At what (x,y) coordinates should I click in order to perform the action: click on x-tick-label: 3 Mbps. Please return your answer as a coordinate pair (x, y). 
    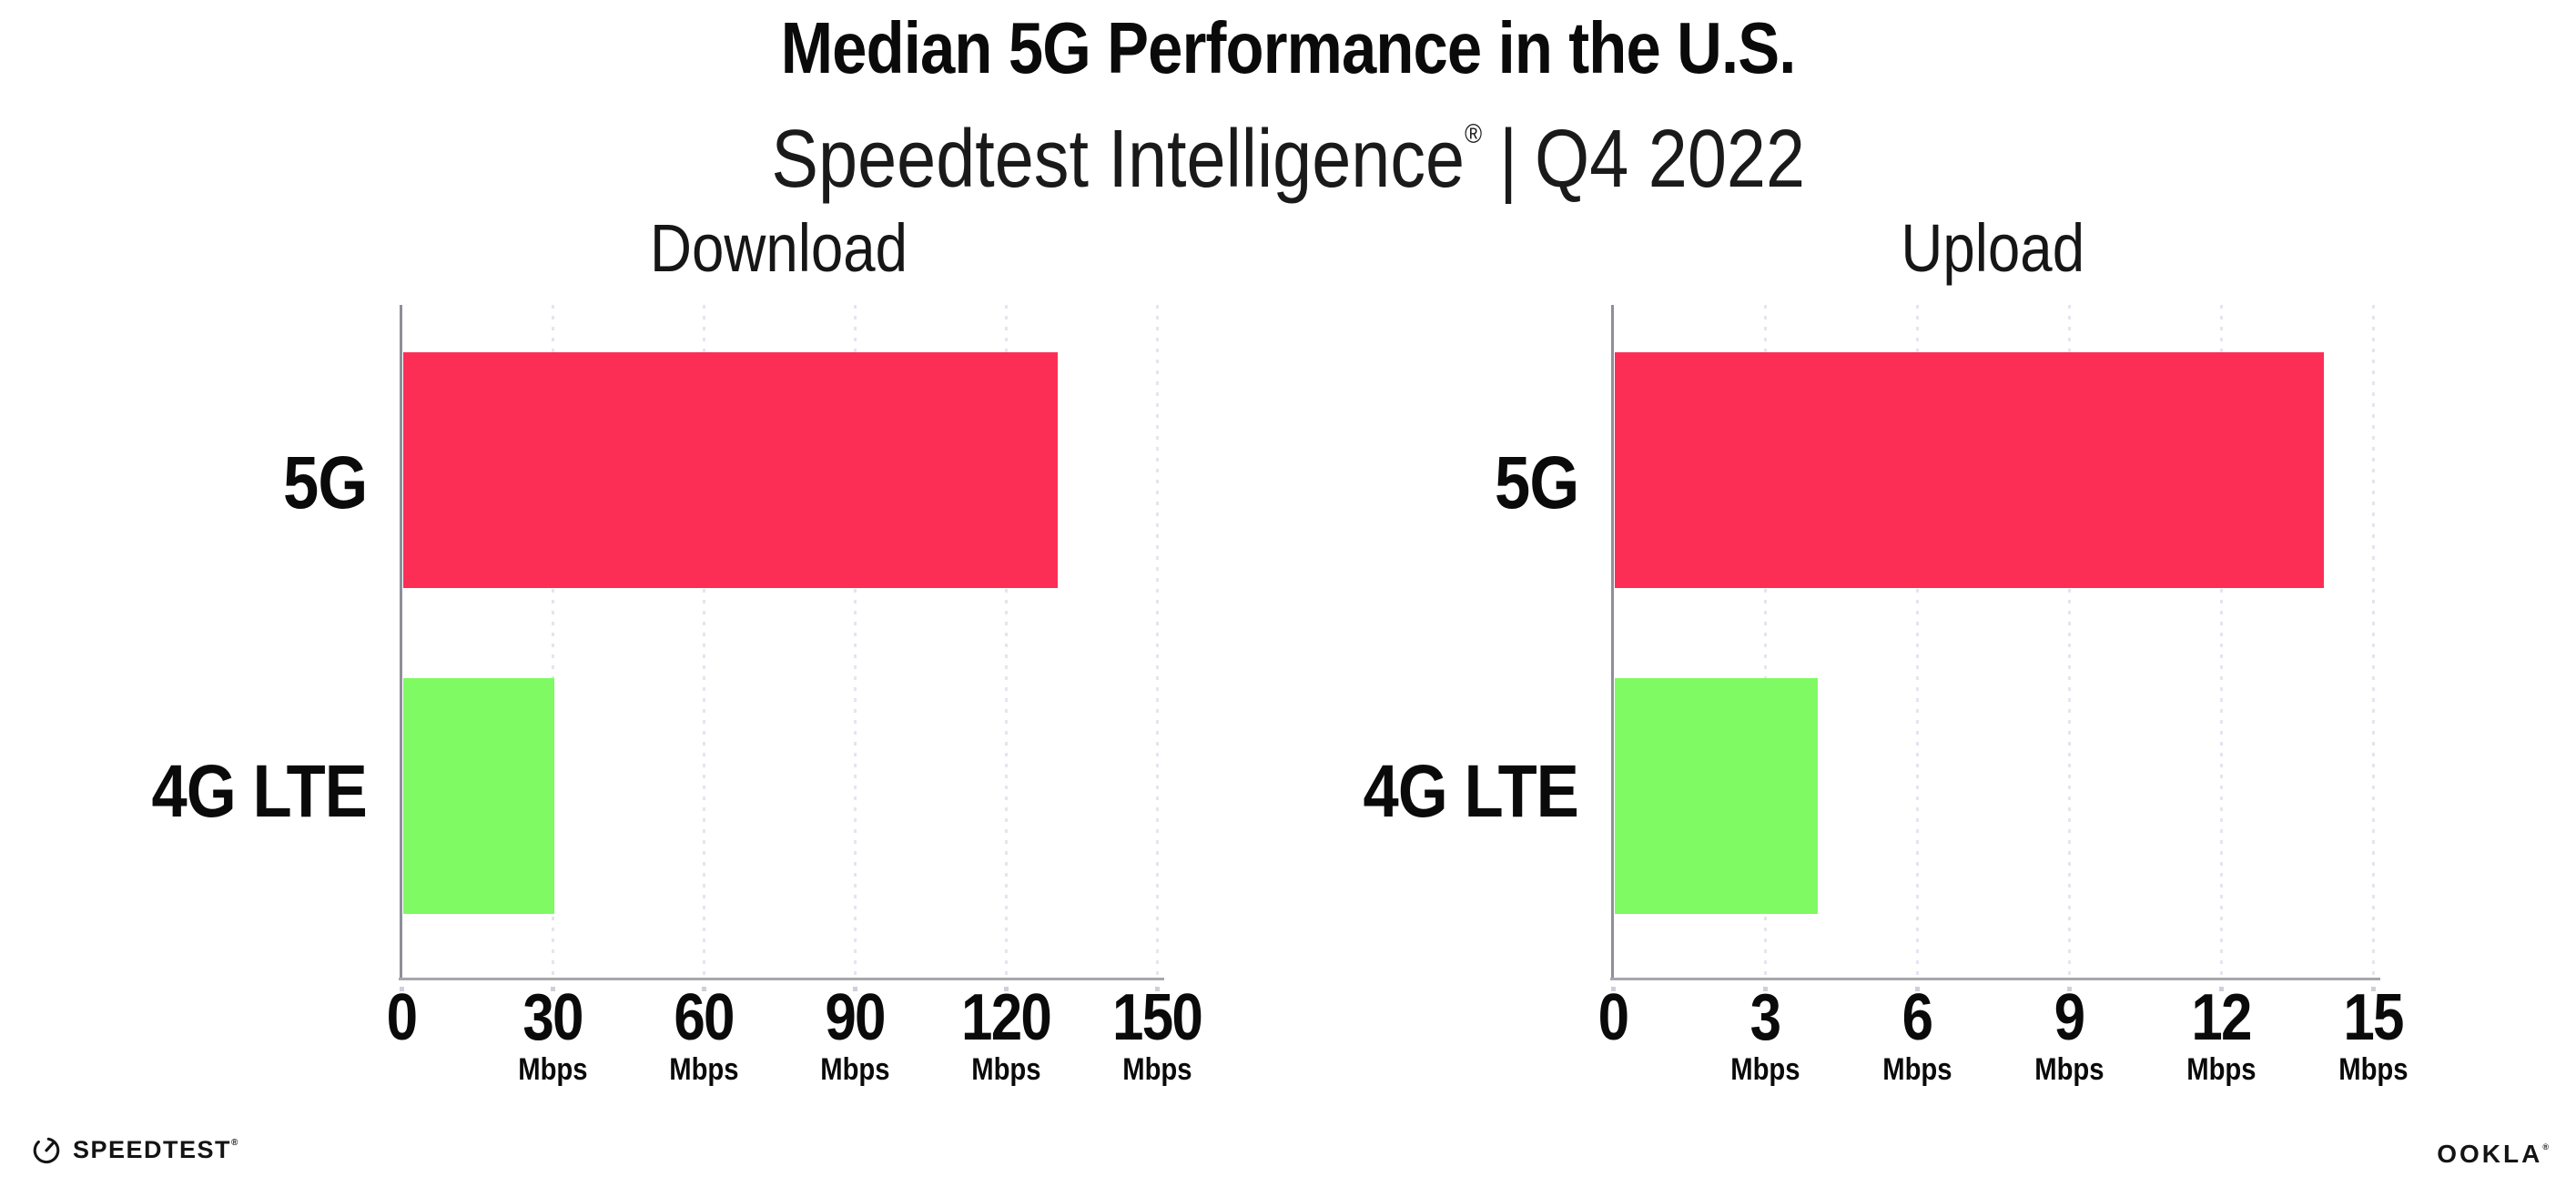
    Looking at the image, I should click on (1765, 1033).